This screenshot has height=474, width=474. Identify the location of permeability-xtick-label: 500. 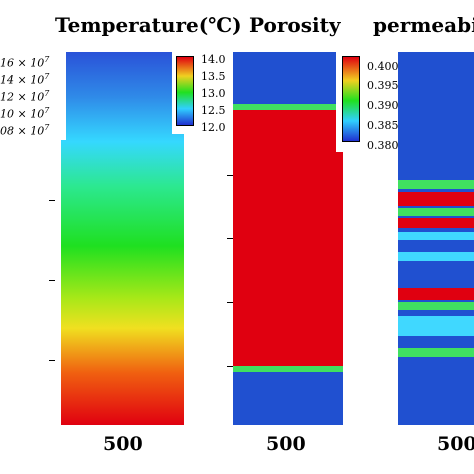
(455, 444).